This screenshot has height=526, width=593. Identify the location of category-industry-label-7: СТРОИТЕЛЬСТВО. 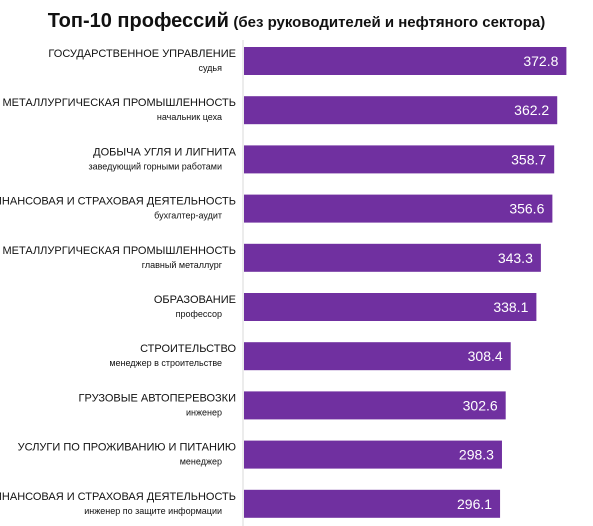
(188, 349).